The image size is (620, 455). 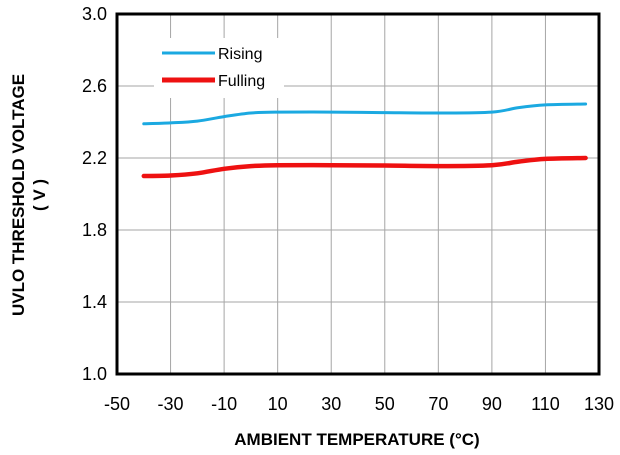 I want to click on y-axis-title-line1: UVLO THRESHOLD VOLTAGE, so click(x=18, y=195).